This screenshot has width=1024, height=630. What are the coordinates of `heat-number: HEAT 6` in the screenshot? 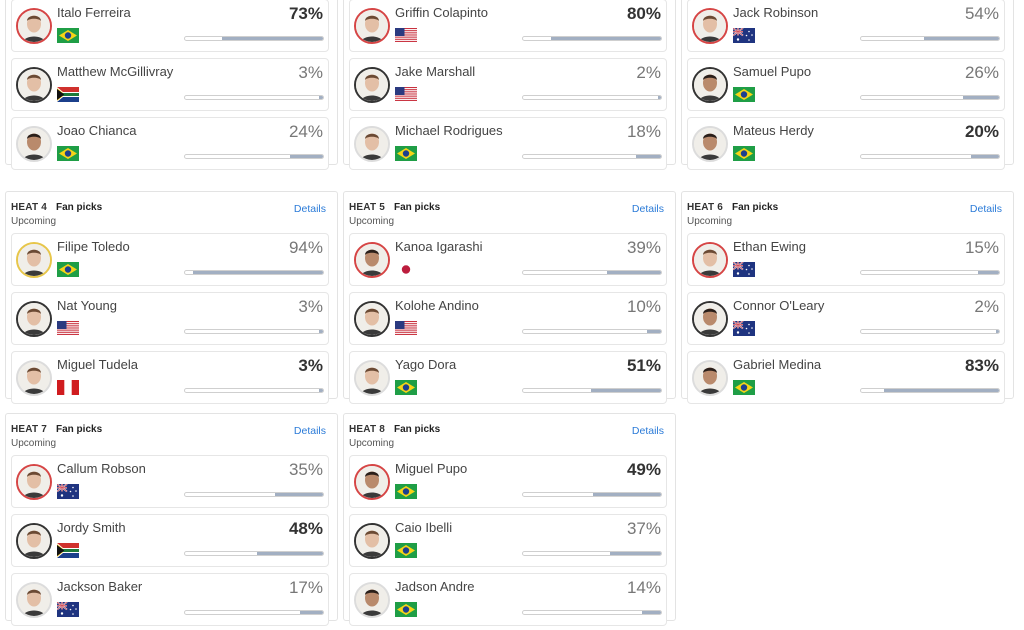 It's located at (705, 207).